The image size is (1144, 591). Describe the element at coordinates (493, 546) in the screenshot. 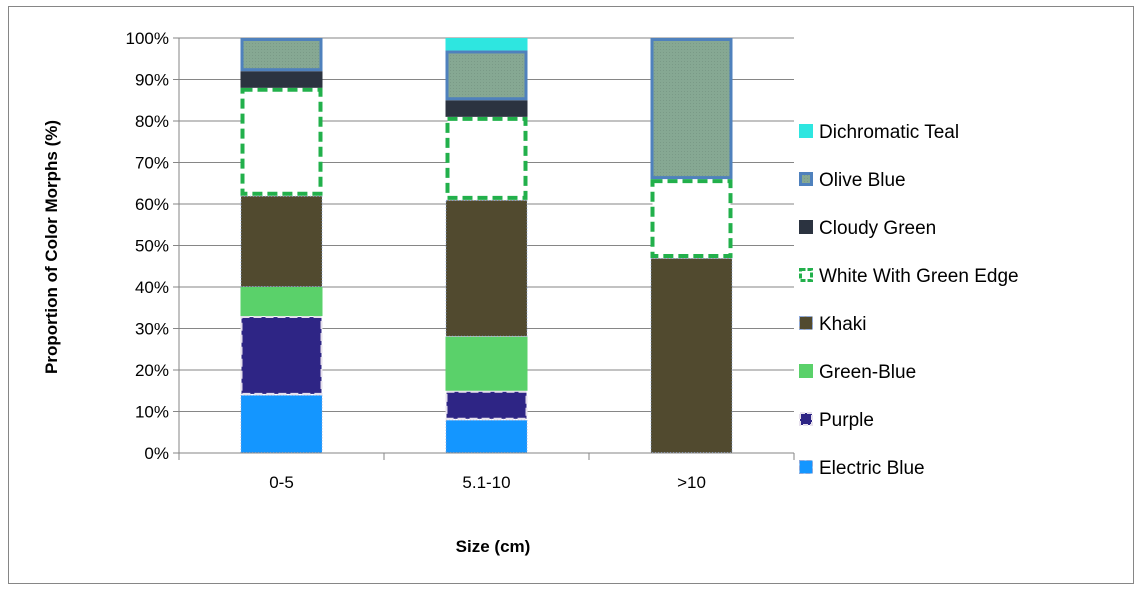

I see `x-axis-title: Size (cm)` at that location.